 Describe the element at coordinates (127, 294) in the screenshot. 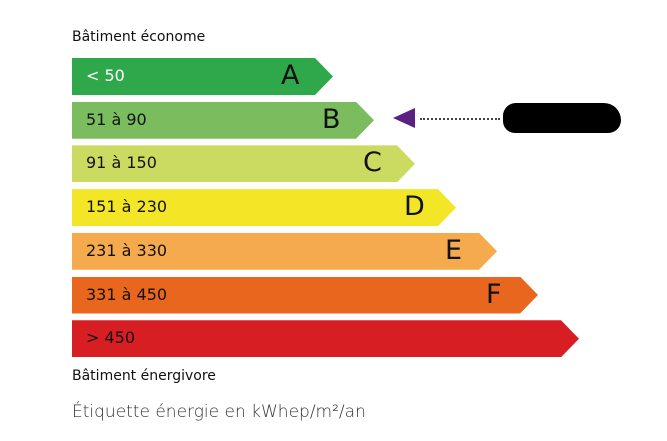

I see `class-range: 331 à 450` at that location.